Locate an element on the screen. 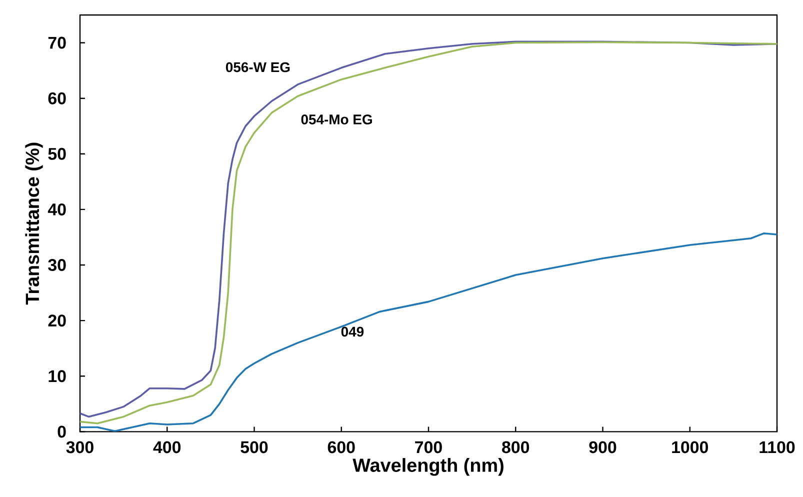  x-axis-title: Wavelength (nm) is located at coordinates (428, 467).